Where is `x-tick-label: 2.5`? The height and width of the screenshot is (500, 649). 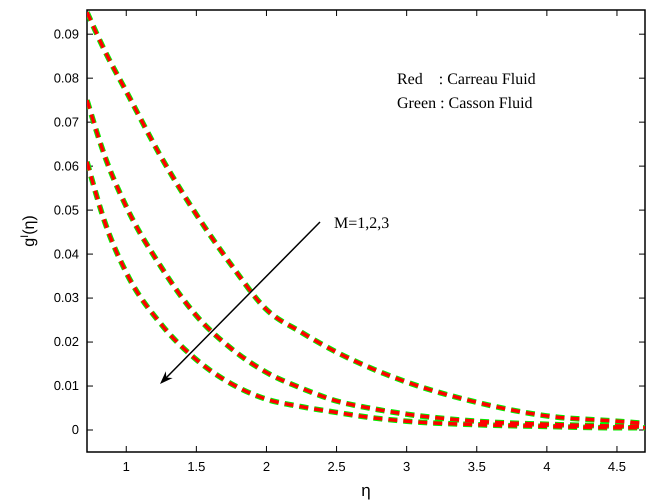
x-tick-label: 2.5 is located at coordinates (337, 466).